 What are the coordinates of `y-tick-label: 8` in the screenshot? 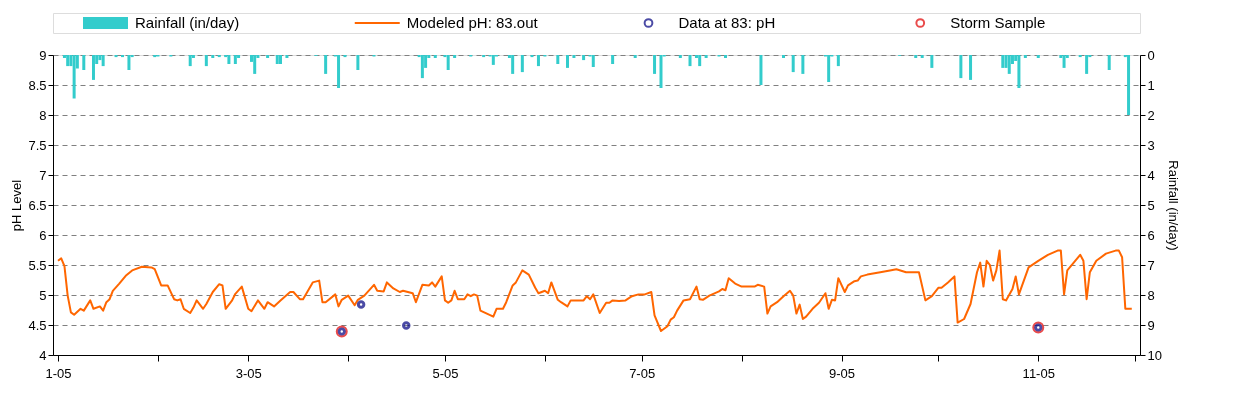 It's located at (43, 115).